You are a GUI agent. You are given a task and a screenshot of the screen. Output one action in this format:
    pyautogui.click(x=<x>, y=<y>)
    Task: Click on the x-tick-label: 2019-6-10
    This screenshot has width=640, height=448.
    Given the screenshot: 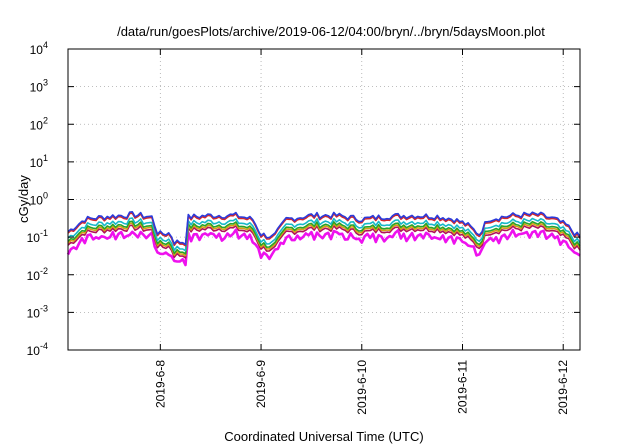 What is the action you would take?
    pyautogui.click(x=362, y=387)
    